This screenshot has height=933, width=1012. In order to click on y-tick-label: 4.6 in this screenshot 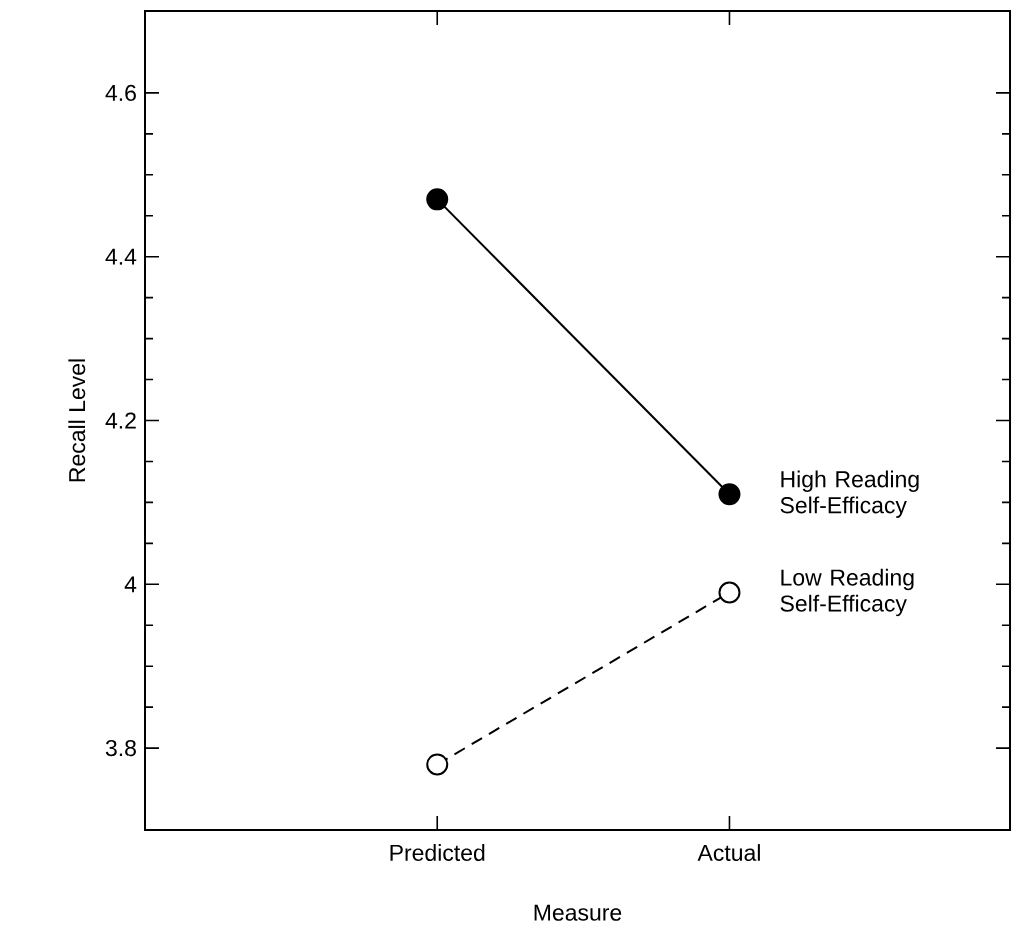, I will do `click(120, 93)`.